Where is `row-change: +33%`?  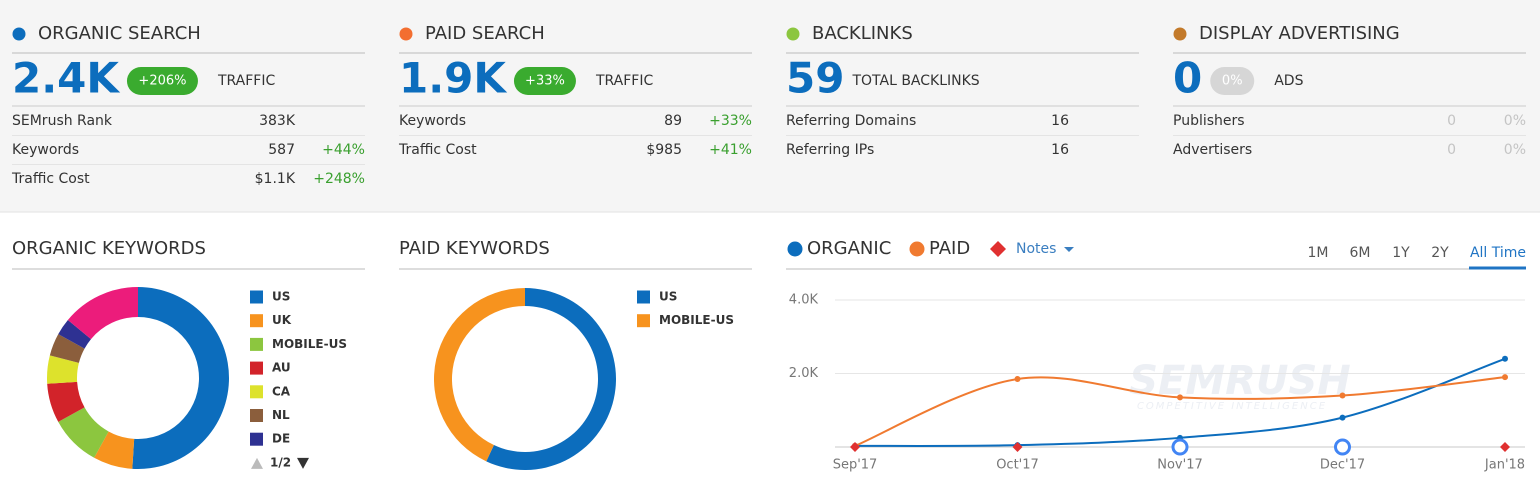
row-change: +33% is located at coordinates (730, 121).